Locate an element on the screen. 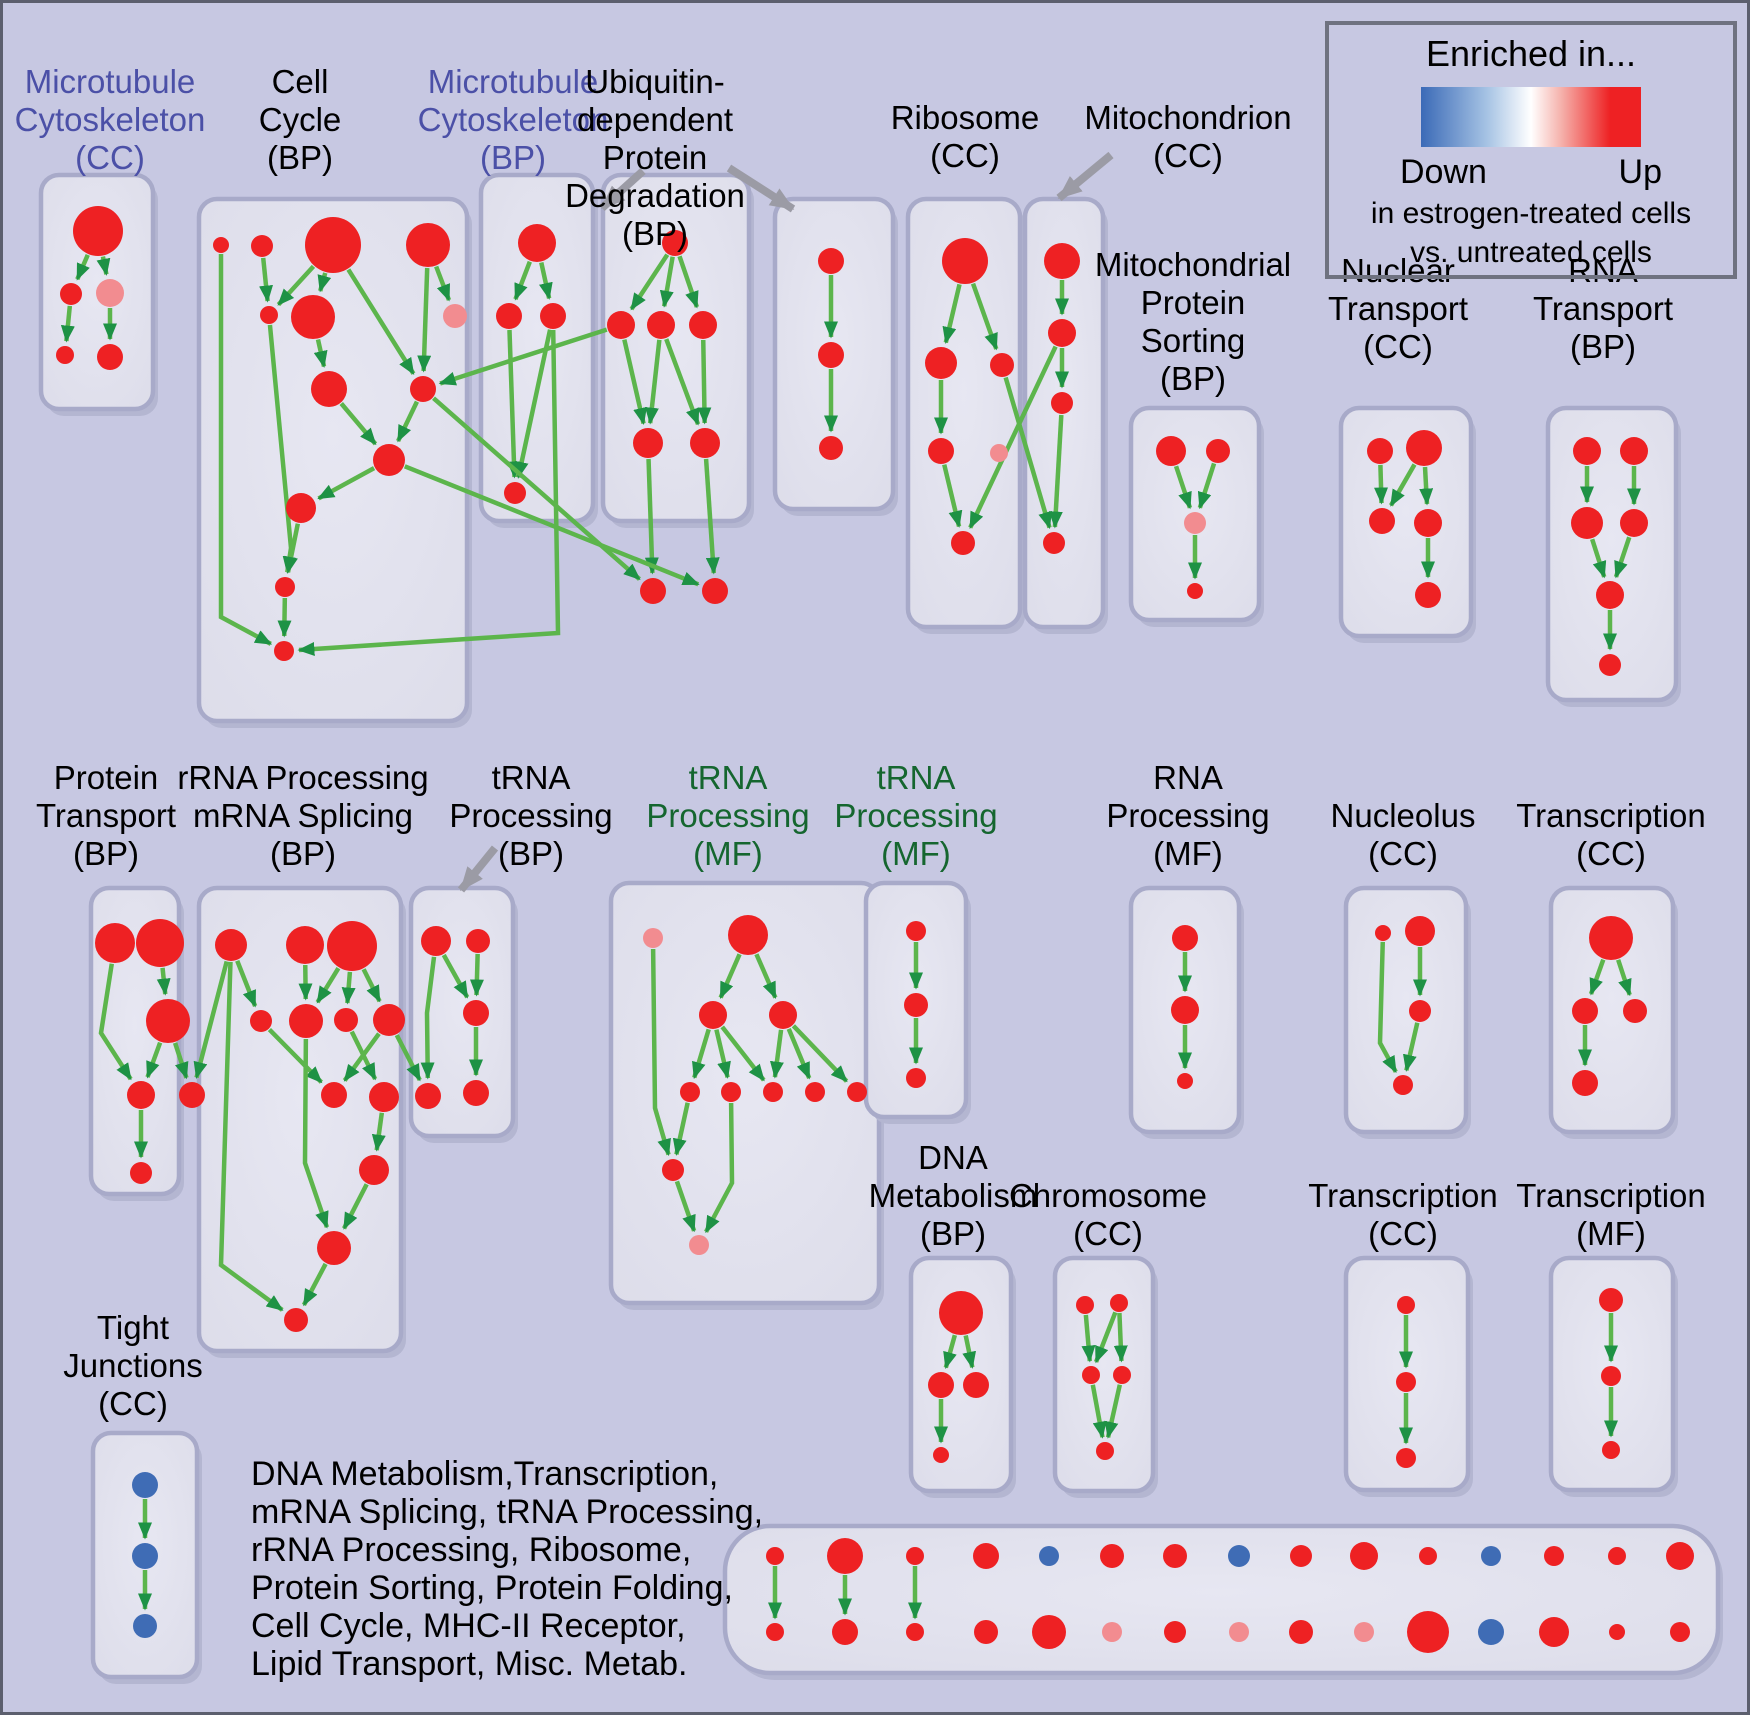  cluster-label-nuclear-transport: Nuclear Transport (CC) is located at coordinates (1398, 308).